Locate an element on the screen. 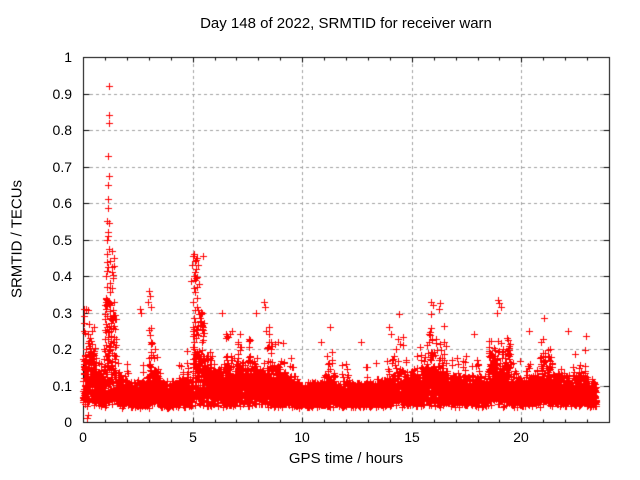 Image resolution: width=640 pixels, height=480 pixels. y-tick-label: 0.4 is located at coordinates (62, 276).